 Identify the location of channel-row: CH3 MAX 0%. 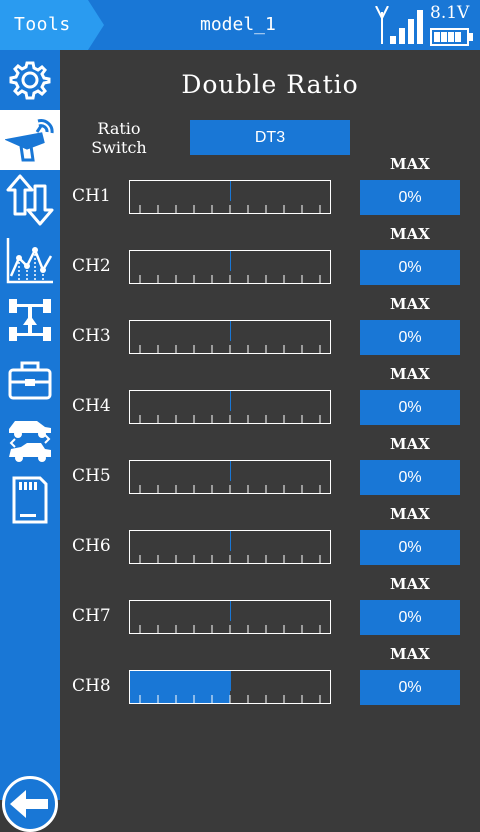
(270, 325).